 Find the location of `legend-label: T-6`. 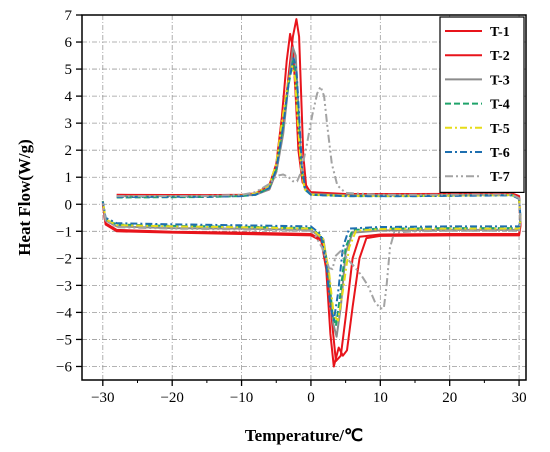

legend-label: T-6 is located at coordinates (500, 153).